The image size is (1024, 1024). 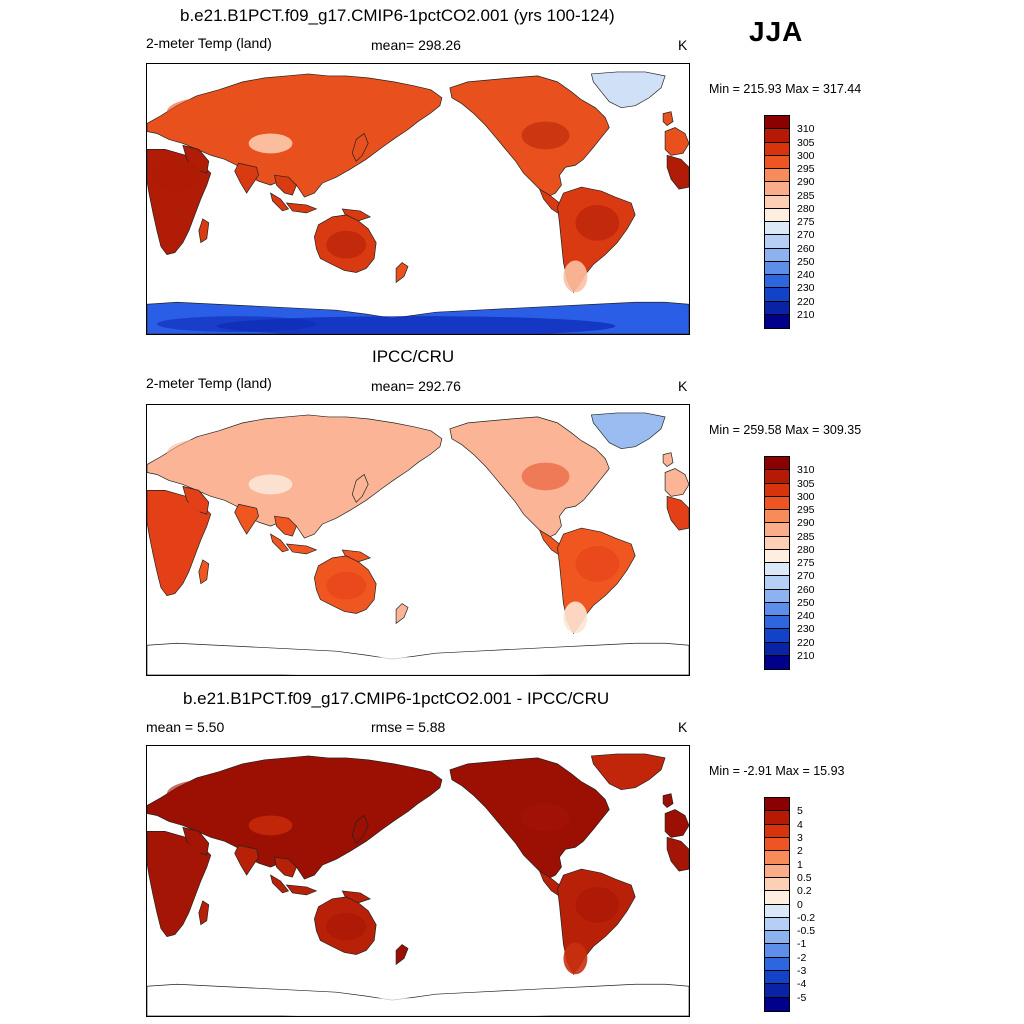 What do you see at coordinates (676, 482) in the screenshot?
I see `land-westeurope` at bounding box center [676, 482].